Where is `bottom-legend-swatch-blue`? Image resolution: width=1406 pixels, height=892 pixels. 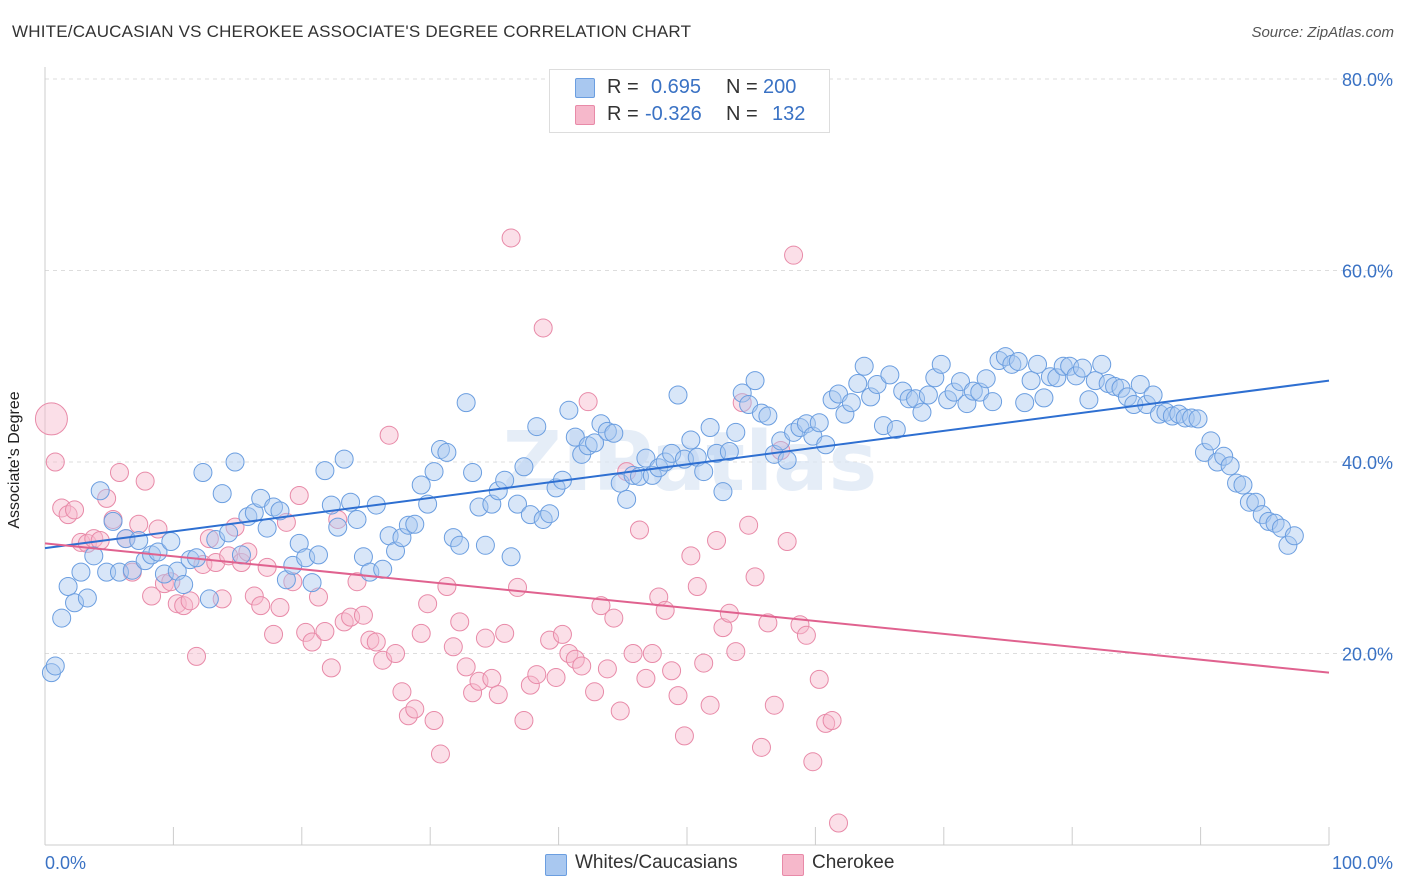
bottom-legend-swatch-blue is located at coordinates (556, 865).